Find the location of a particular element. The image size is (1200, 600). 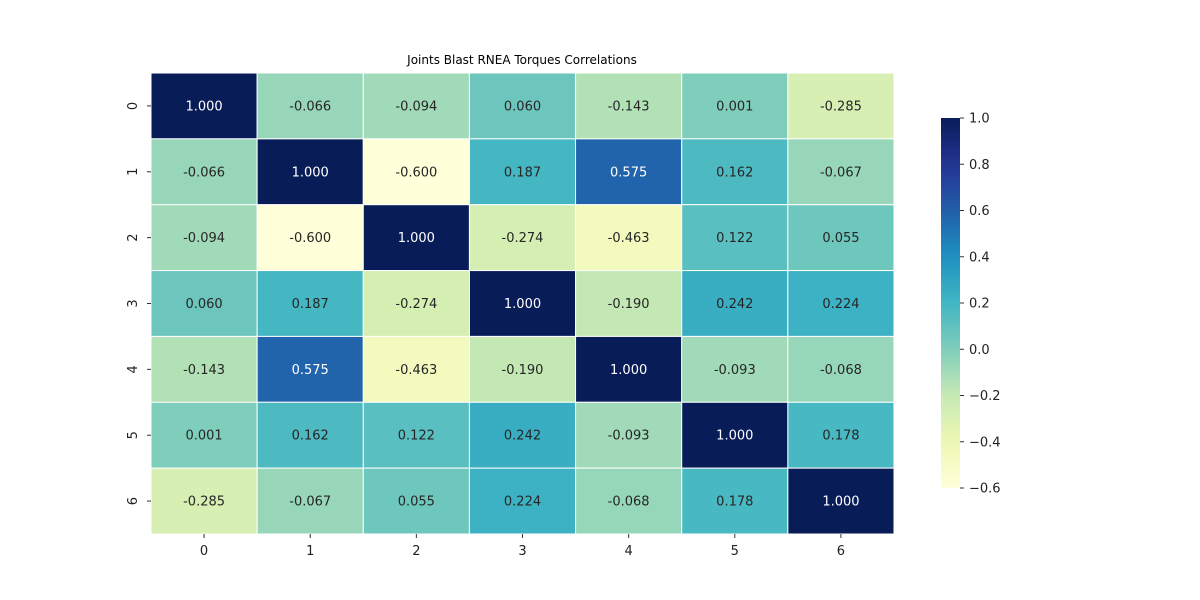

cell-value-label-3-0: 0.060 is located at coordinates (203, 304).